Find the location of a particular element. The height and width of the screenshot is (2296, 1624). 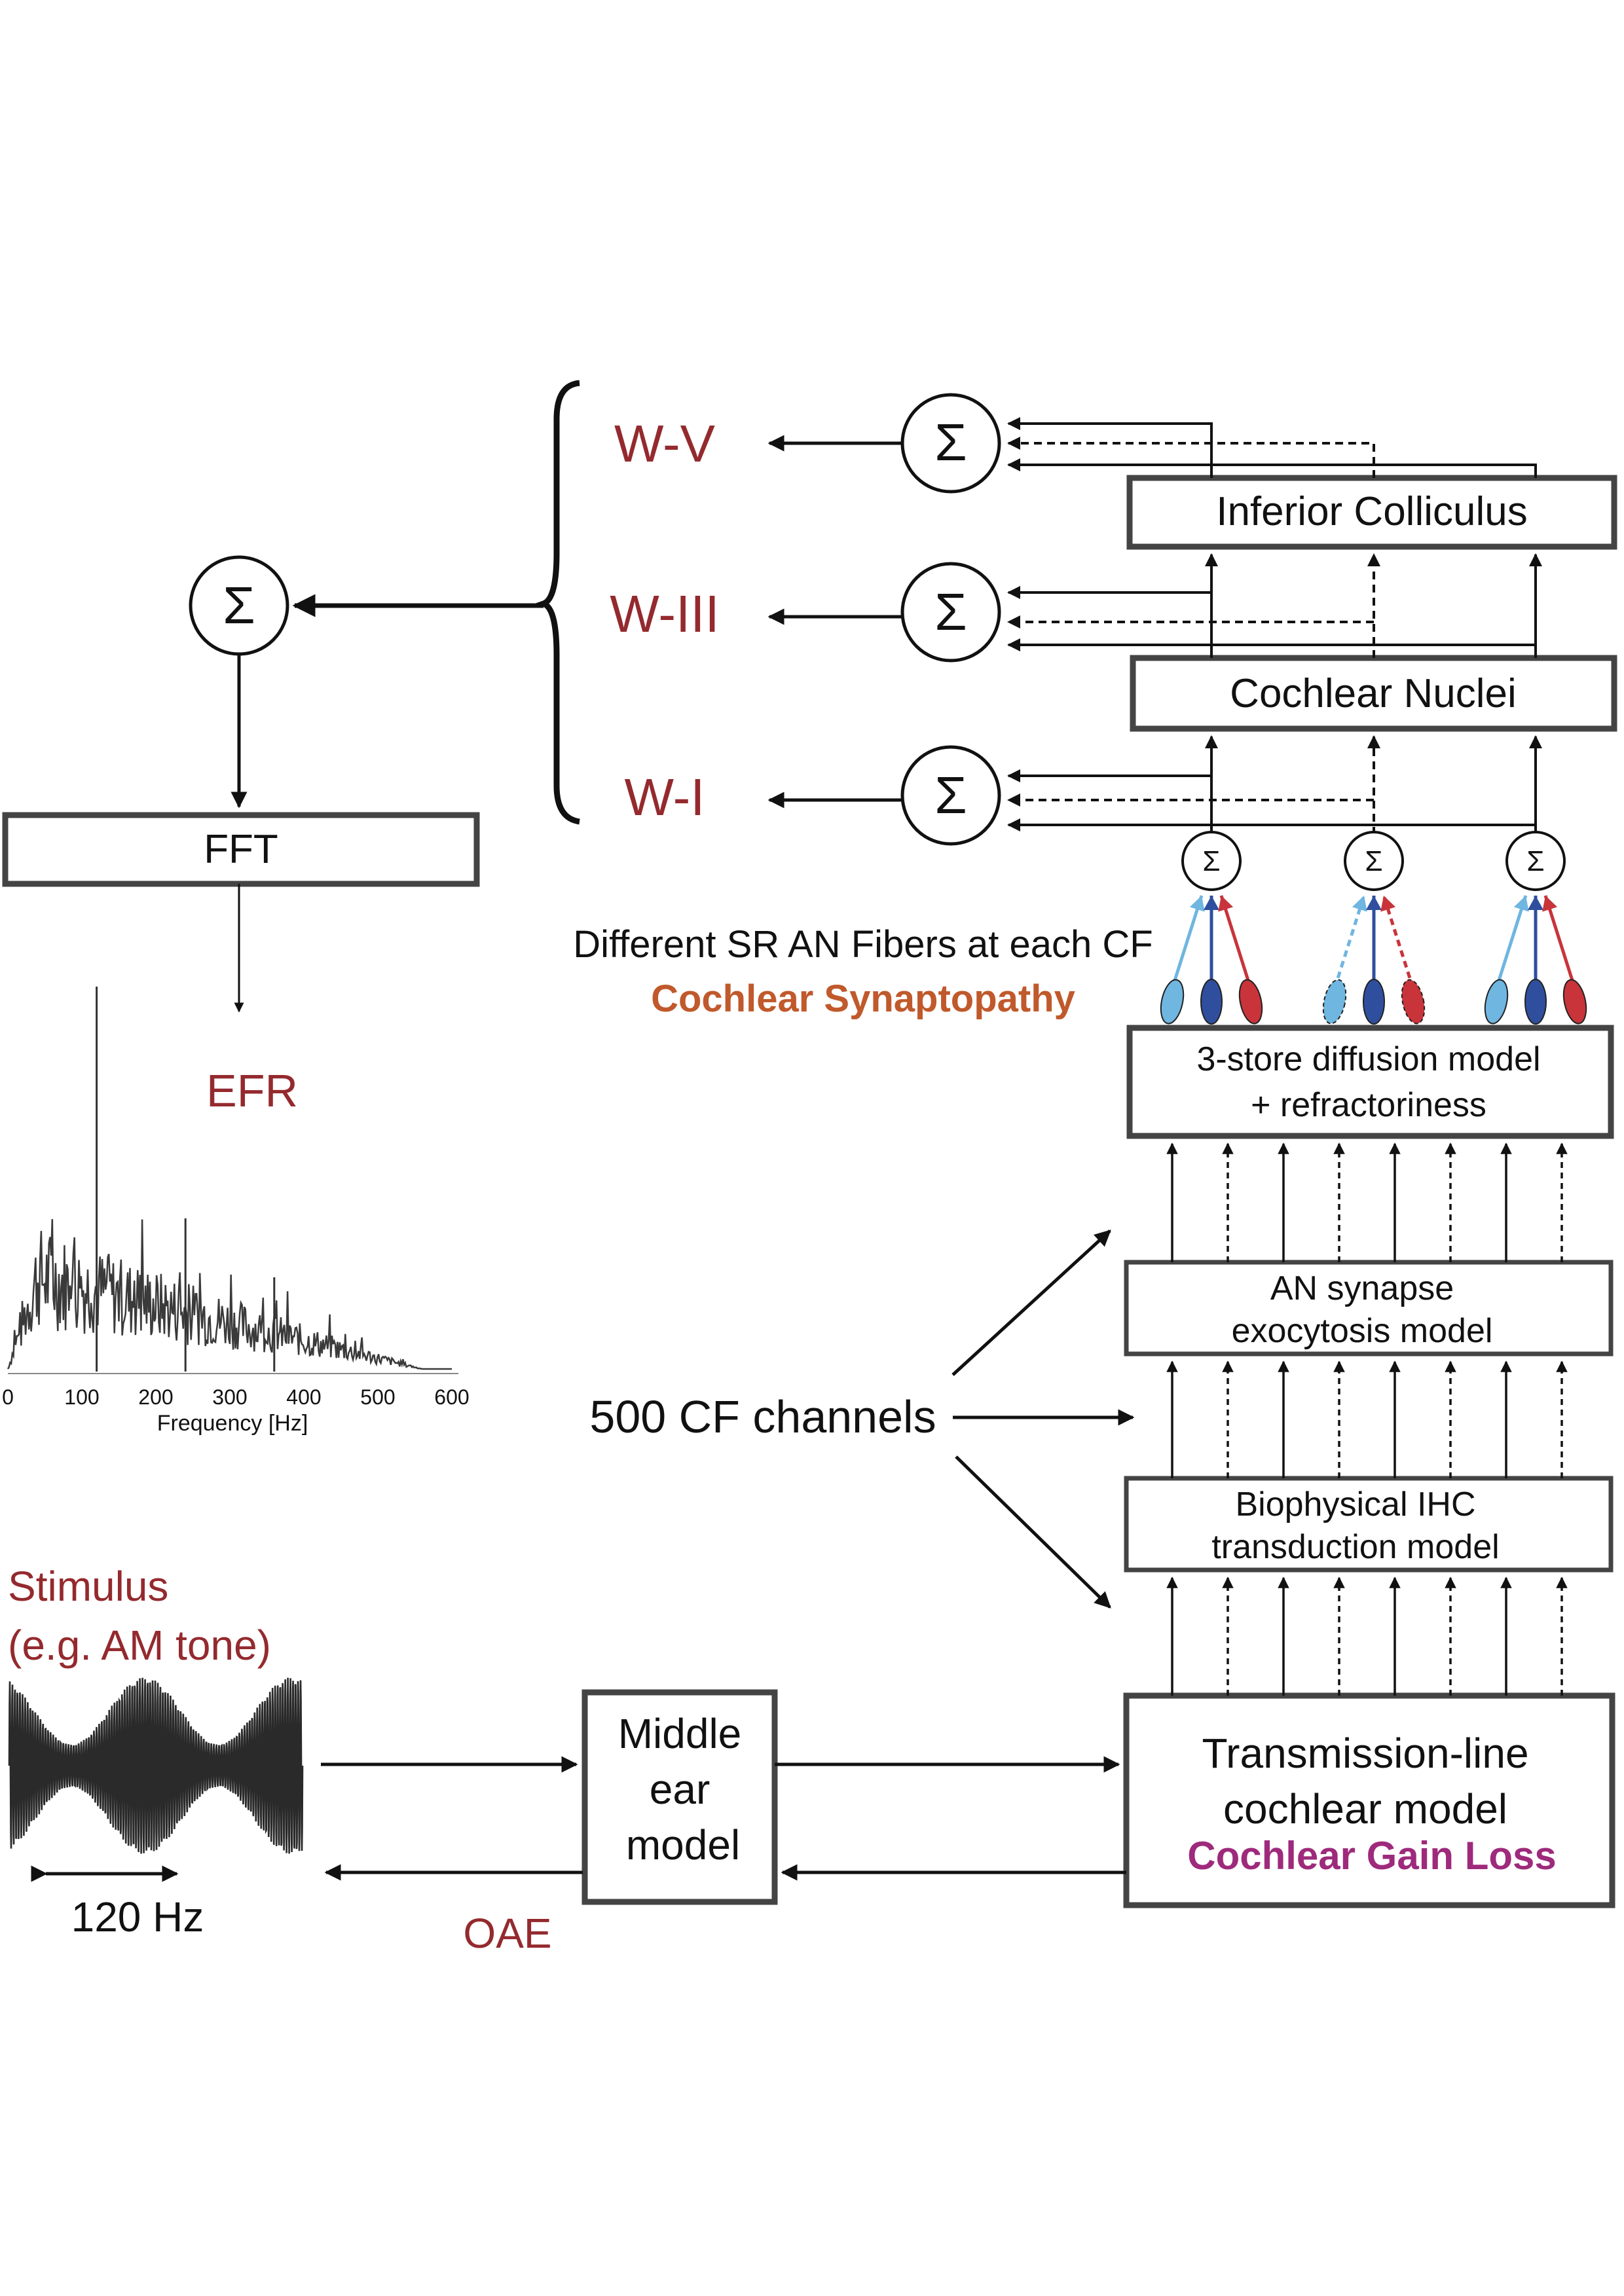

modulation-frequency-label: 120 Hz is located at coordinates (137, 1917).